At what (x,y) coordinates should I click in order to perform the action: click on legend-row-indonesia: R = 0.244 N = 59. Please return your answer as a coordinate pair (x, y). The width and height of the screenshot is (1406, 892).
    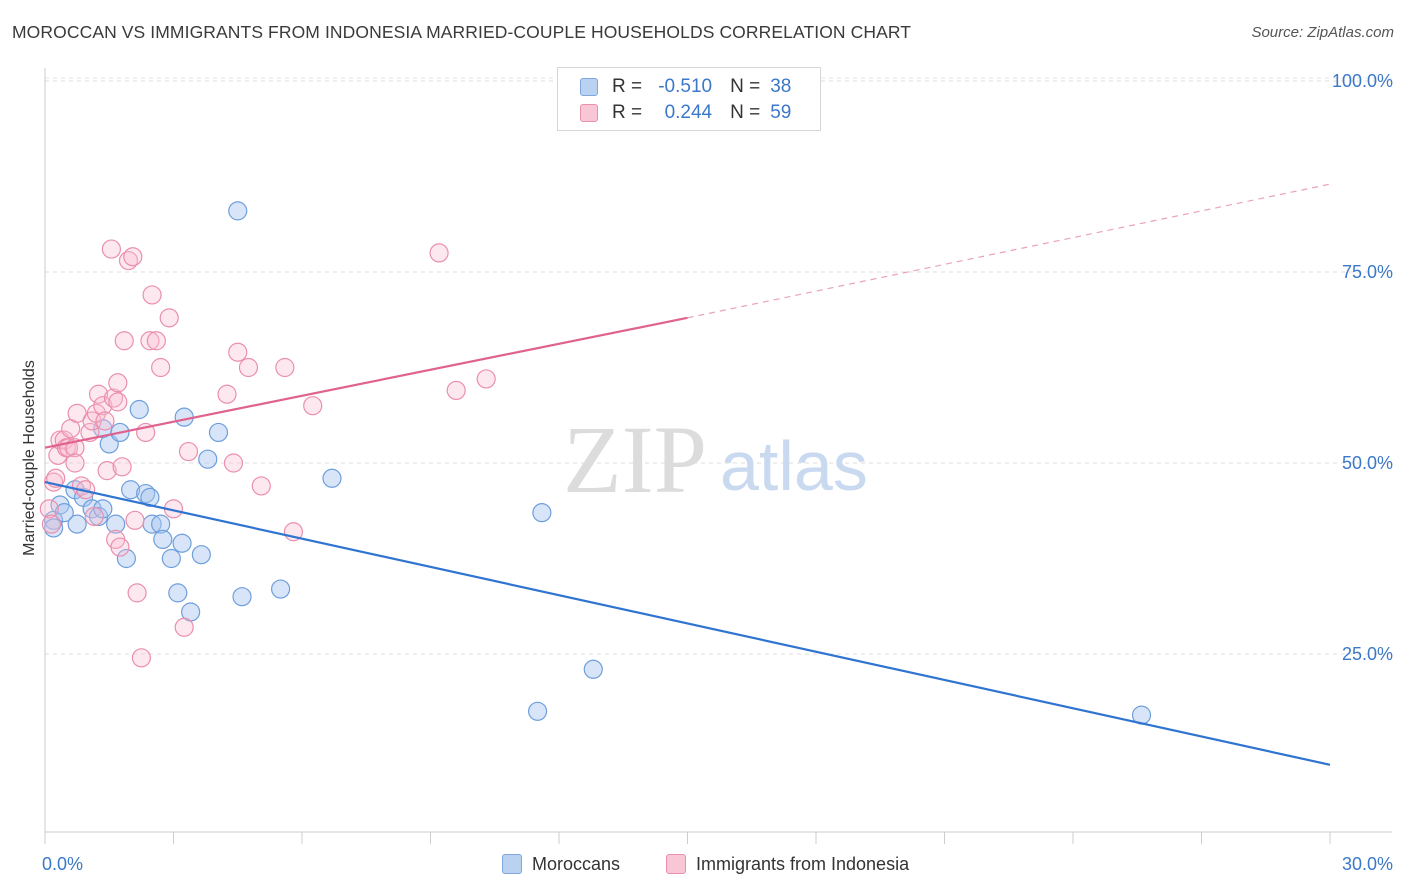
    Looking at the image, I should click on (685, 113).